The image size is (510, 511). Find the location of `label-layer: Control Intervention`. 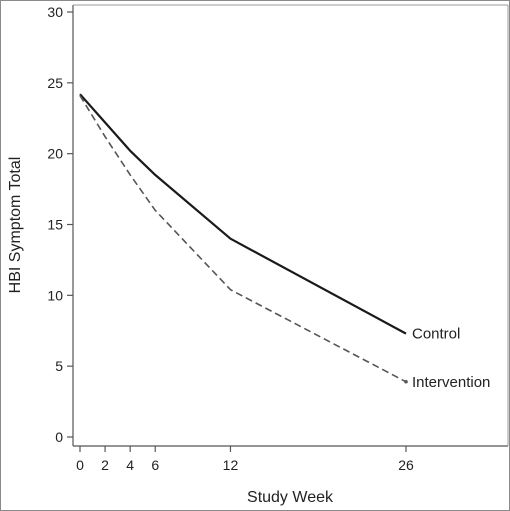

label-layer: Control Intervention is located at coordinates (451, 358).